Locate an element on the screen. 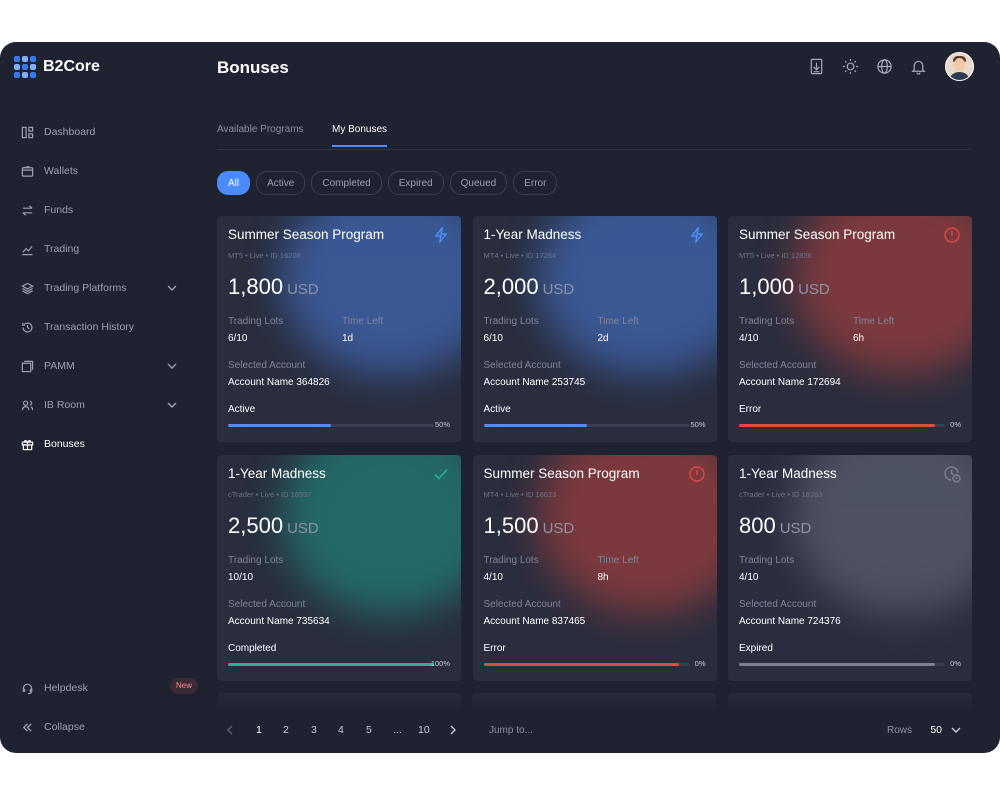  sidebar-item-helpdesk: Helpdesk New is located at coordinates (109, 688).